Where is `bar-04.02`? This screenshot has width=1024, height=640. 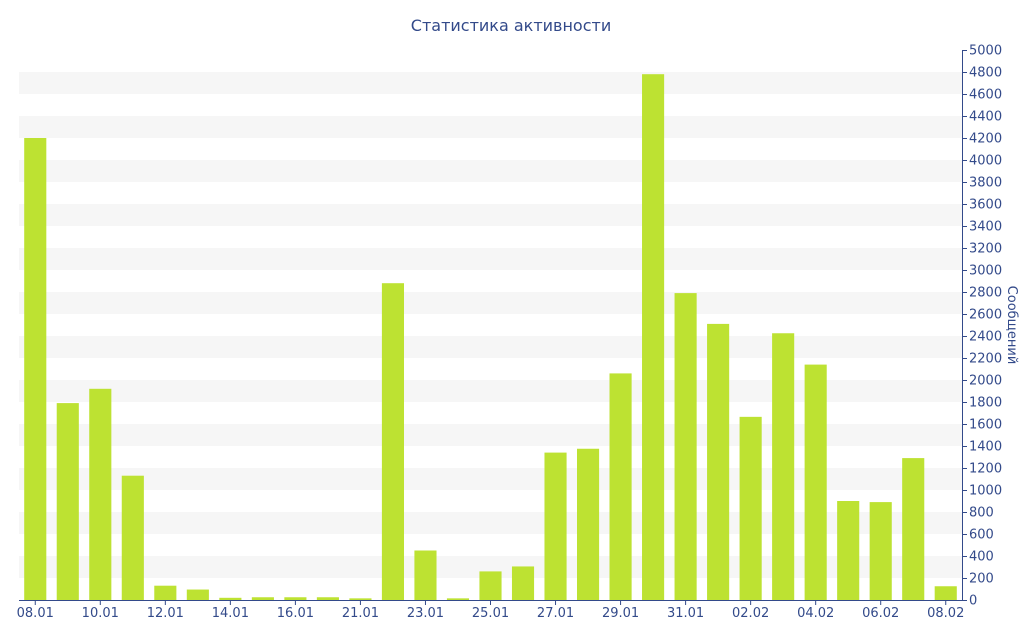
bar-04.02 is located at coordinates (815, 482).